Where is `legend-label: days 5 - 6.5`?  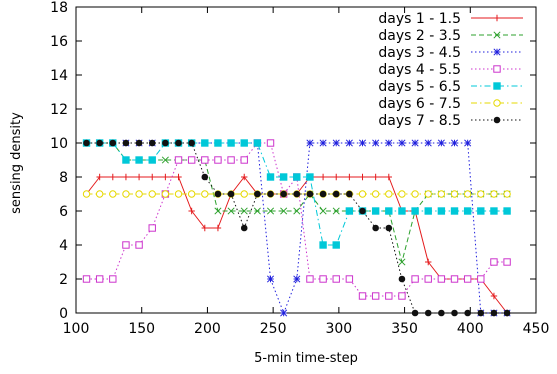 legend-label: days 5 - 6.5 is located at coordinates (419, 87).